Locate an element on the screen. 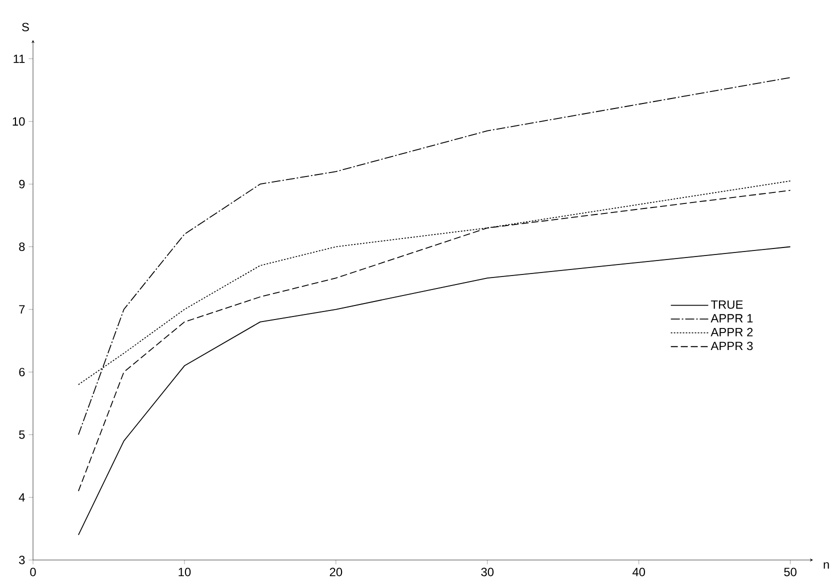 The image size is (839, 587). legend-label: APPR 1 is located at coordinates (731, 318).